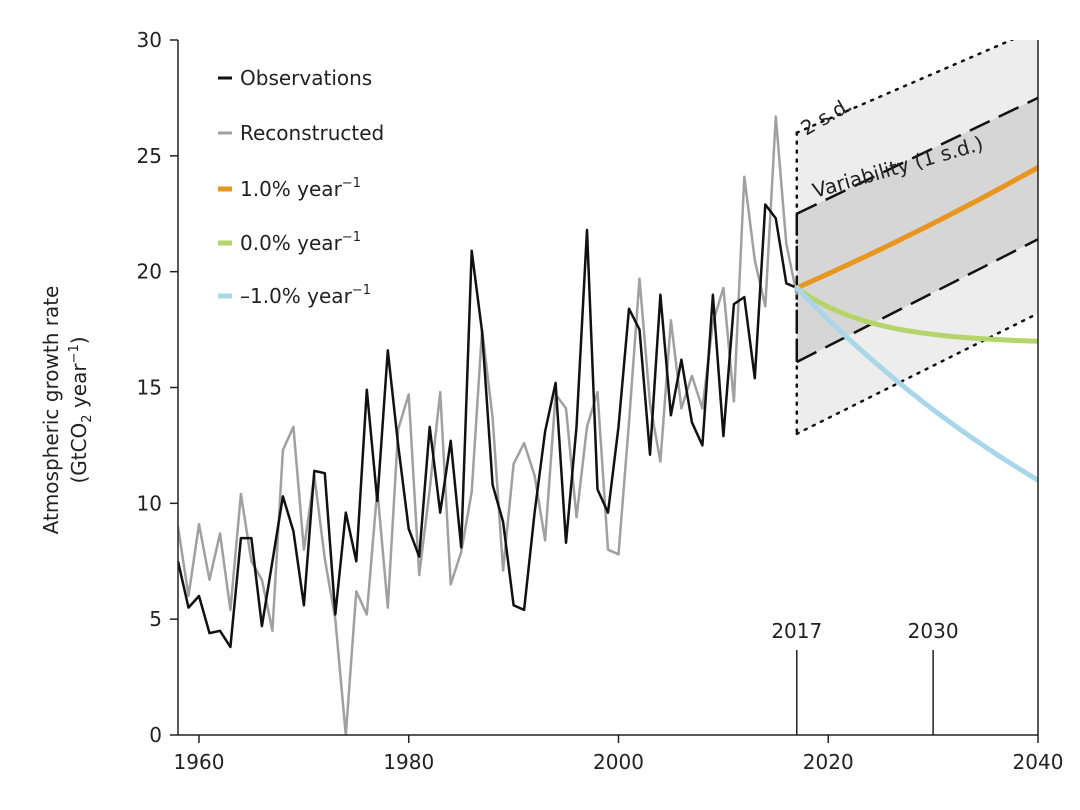 The width and height of the screenshot is (1080, 810). I want to click on legend-text-reconstructed: Reconstructed, so click(312, 133).